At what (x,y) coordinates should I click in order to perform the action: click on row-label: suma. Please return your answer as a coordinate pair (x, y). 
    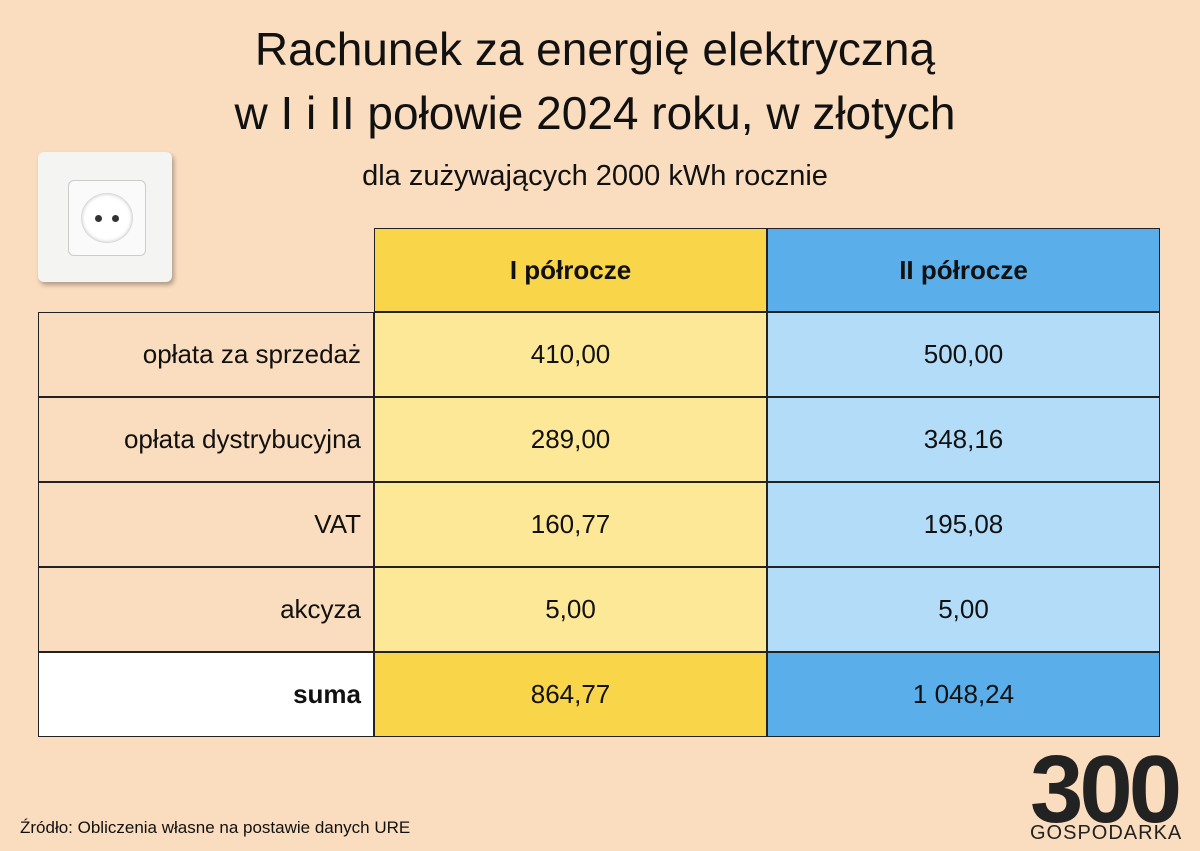
    Looking at the image, I should click on (206, 694).